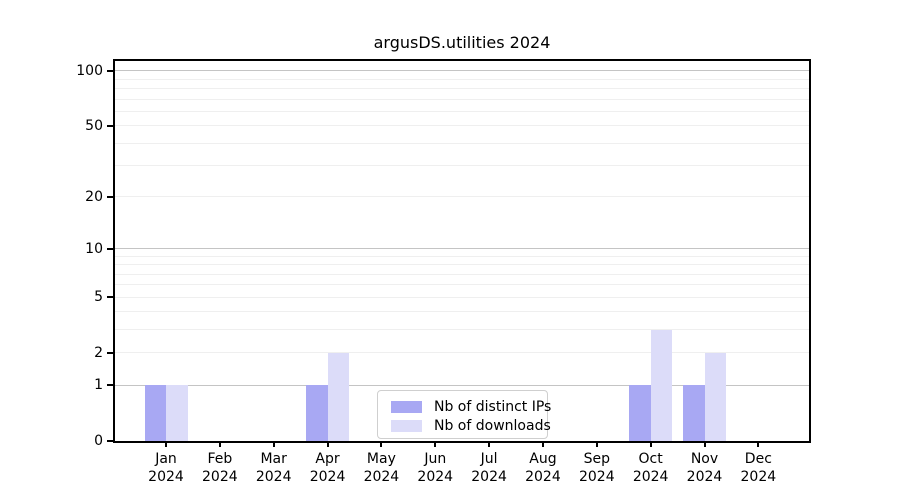  I want to click on x-tick-label: May 2024, so click(381, 468).